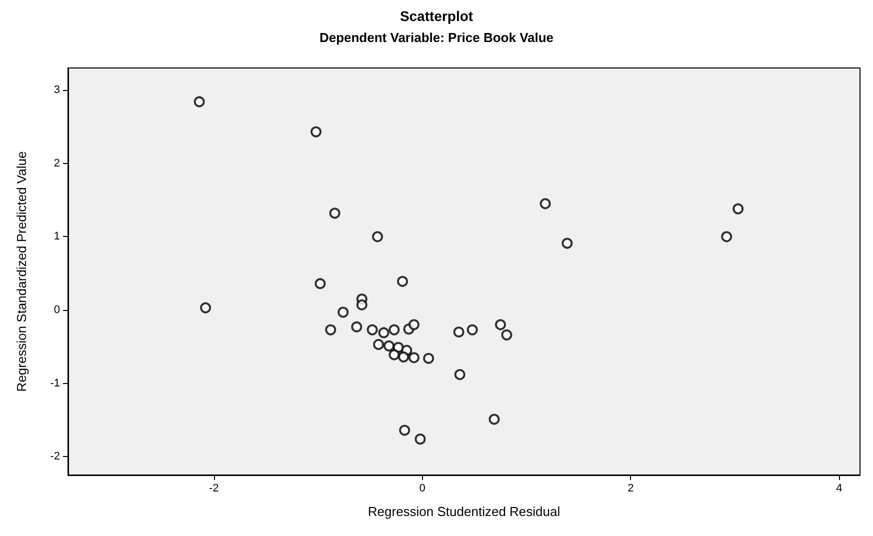  Describe the element at coordinates (57, 310) in the screenshot. I see `y-tick-label: 0` at that location.